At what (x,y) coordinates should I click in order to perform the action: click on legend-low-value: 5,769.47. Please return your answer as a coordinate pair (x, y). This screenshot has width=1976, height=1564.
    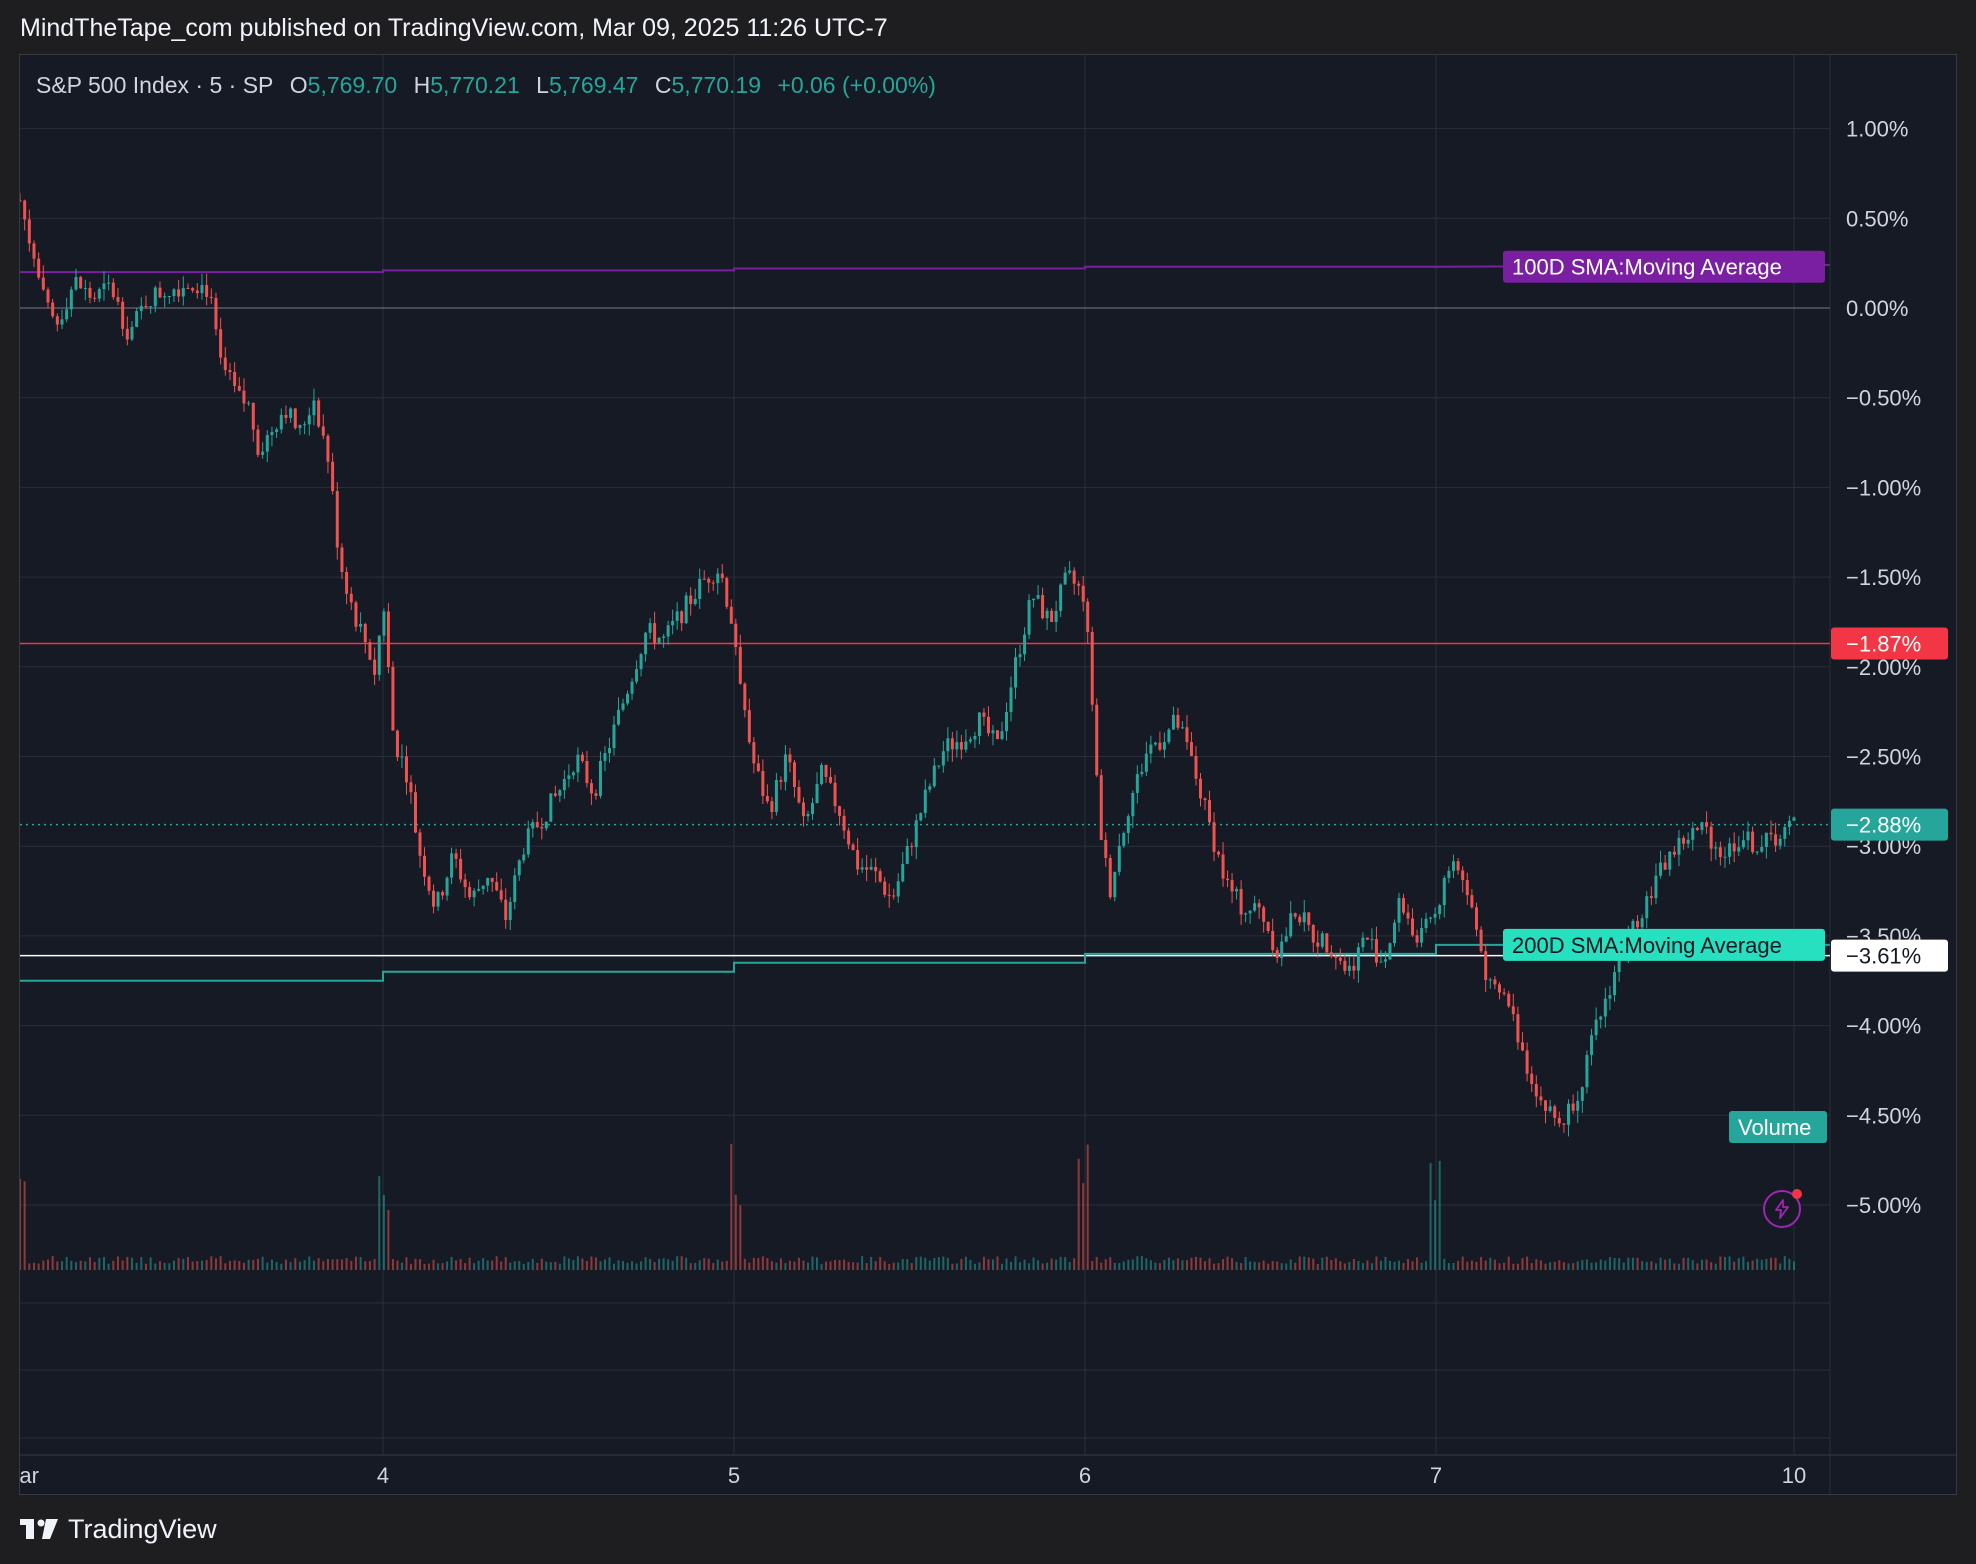
    Looking at the image, I should click on (593, 85).